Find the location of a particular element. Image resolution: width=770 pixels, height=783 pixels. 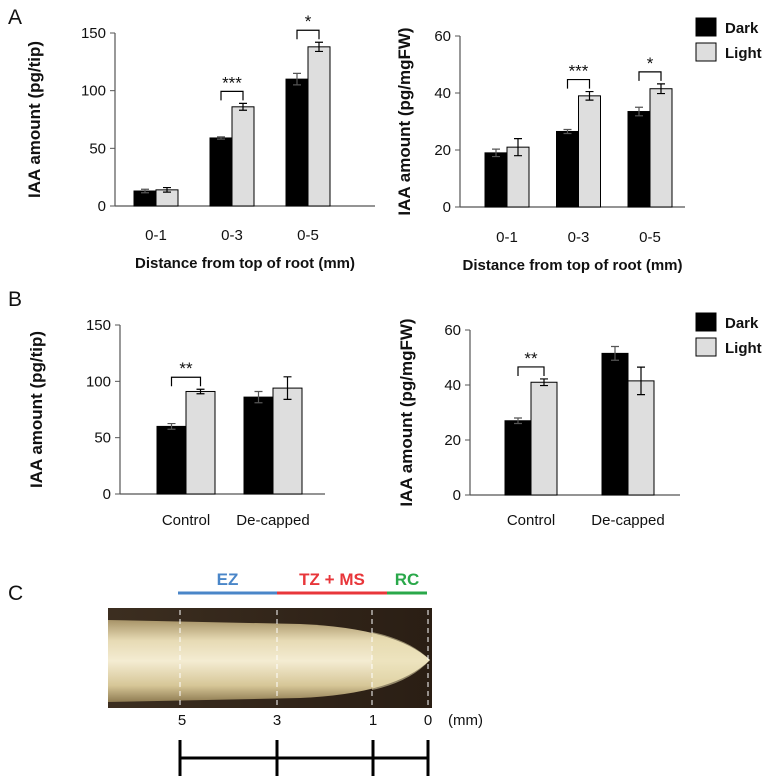

zone-label: TZ + MS is located at coordinates (332, 579).